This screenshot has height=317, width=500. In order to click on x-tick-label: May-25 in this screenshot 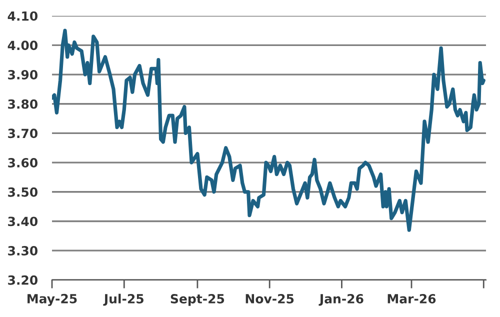, I will do `click(52, 300)`.